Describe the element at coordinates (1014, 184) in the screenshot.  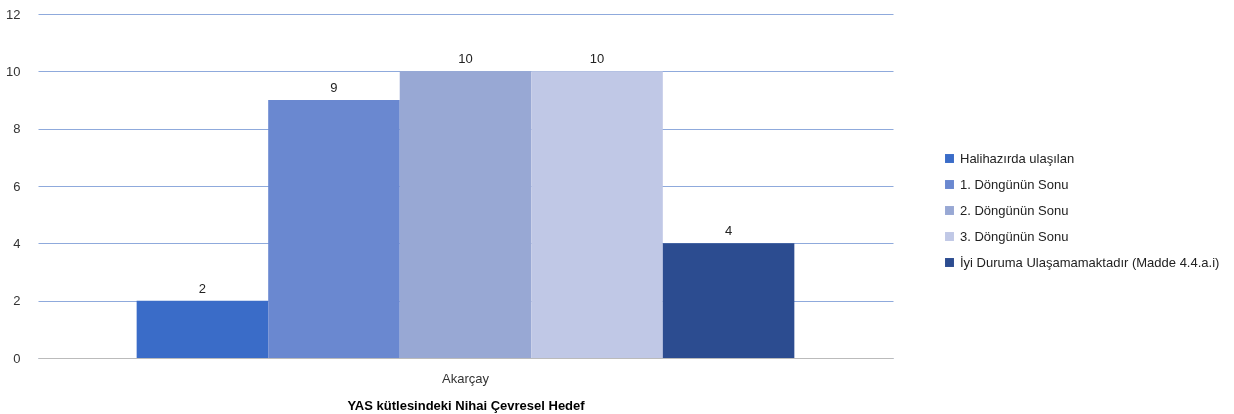
I see `legend-label: 1. Döngünün Sonu` at that location.